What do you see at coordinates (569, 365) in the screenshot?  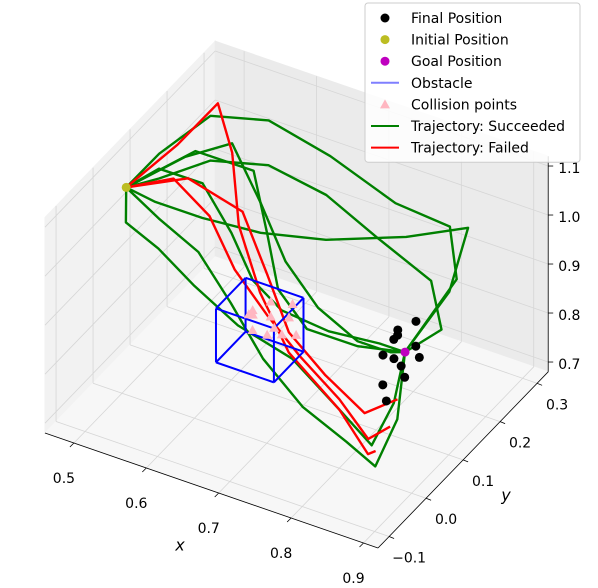 I see `z-tick-label: 0.7` at bounding box center [569, 365].